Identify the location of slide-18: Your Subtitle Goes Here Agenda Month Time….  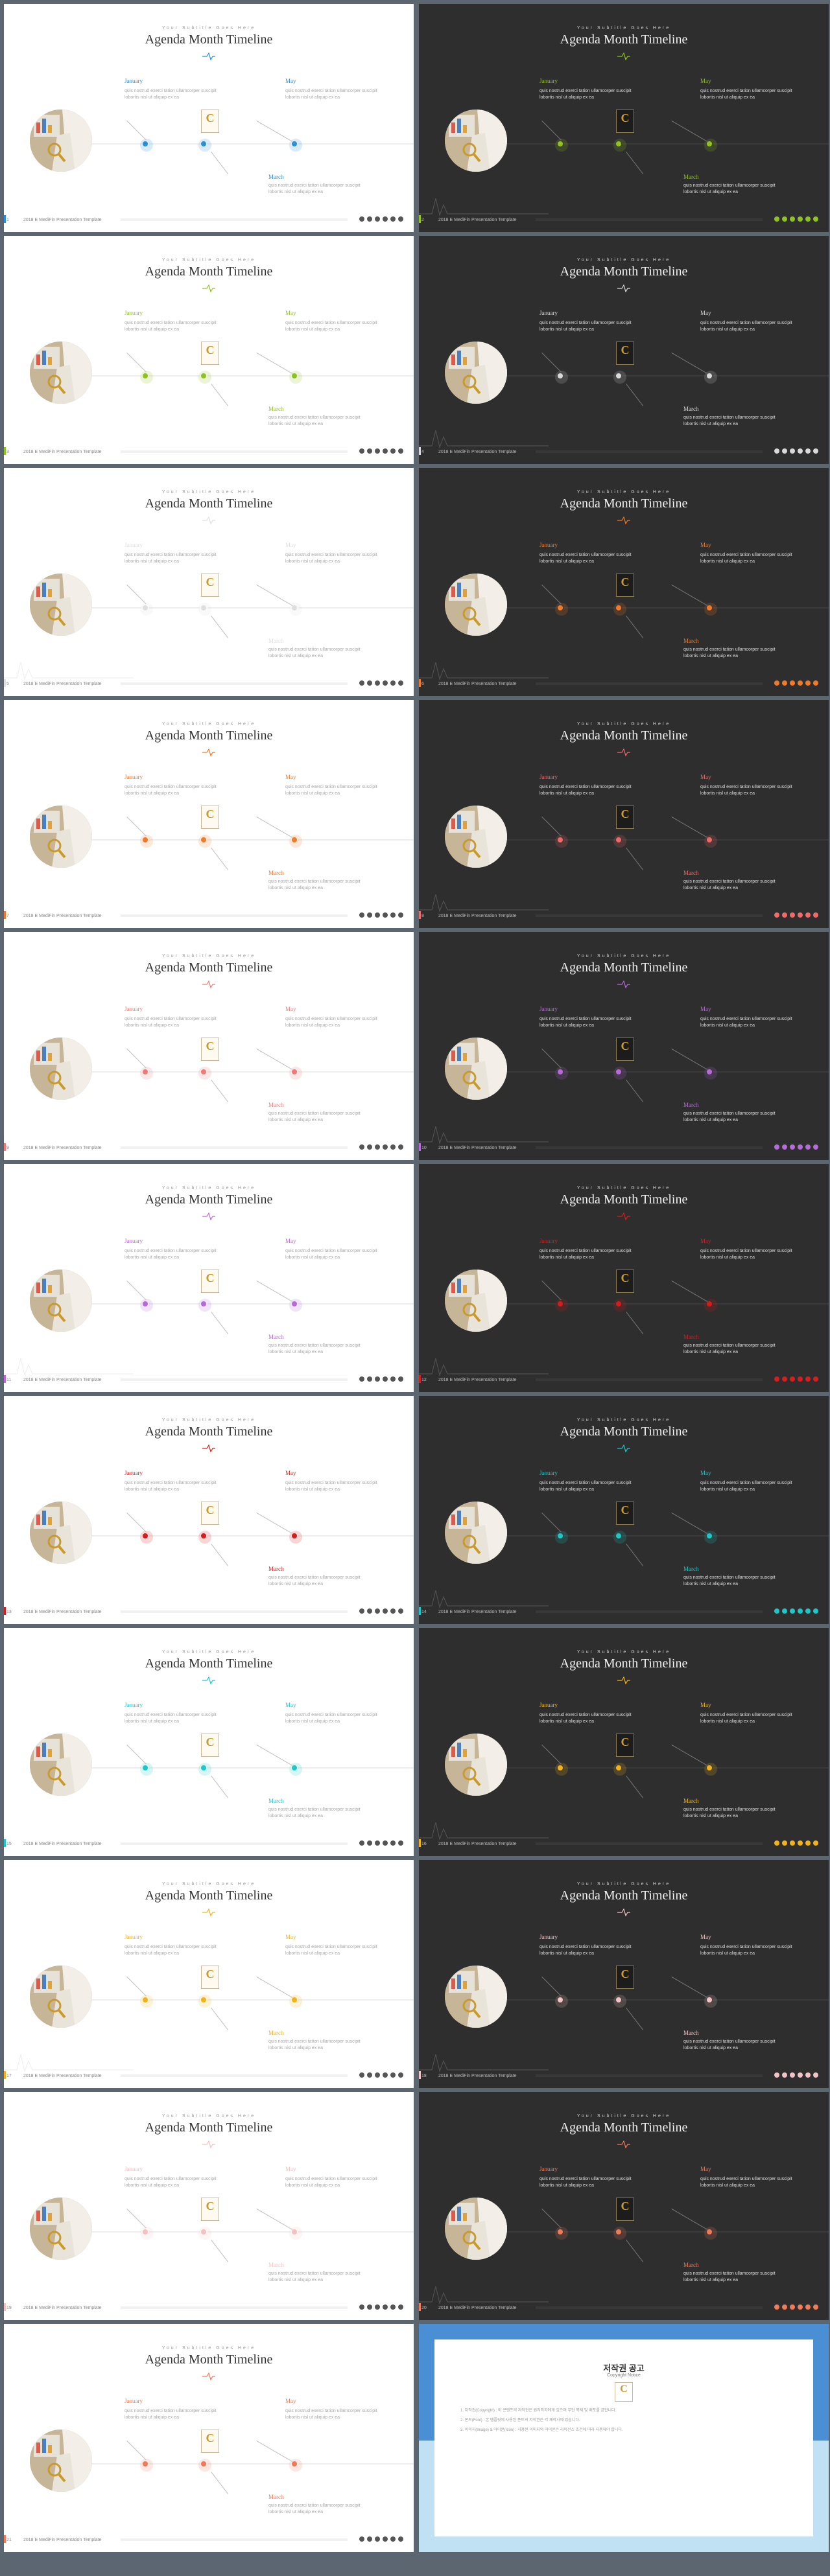
(624, 1974).